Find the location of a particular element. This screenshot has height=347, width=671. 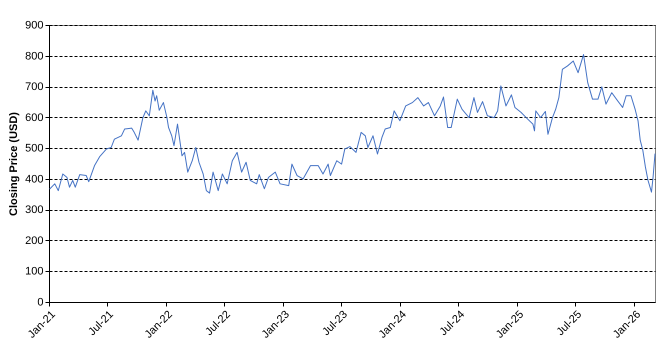

y-tick-label: 800 is located at coordinates (34, 56).